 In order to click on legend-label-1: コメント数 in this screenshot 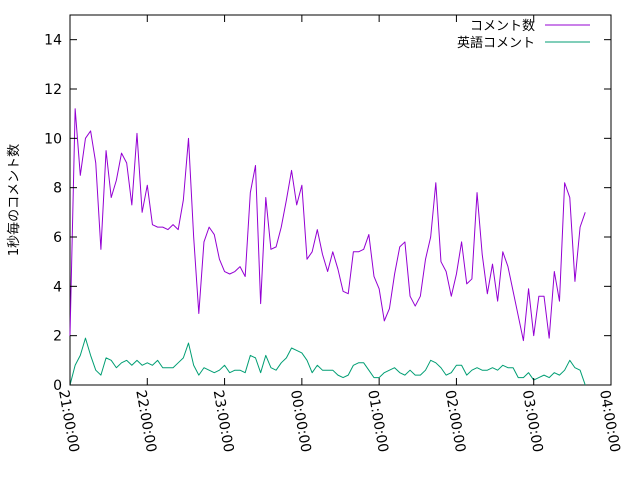, I will do `click(502, 26)`.